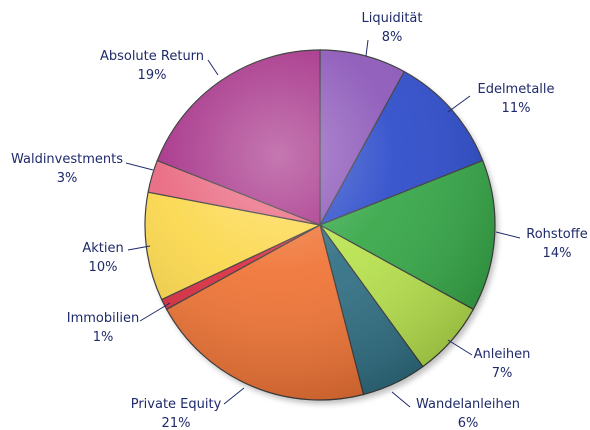  What do you see at coordinates (103, 267) in the screenshot?
I see `slice-value-label: 10%` at bounding box center [103, 267].